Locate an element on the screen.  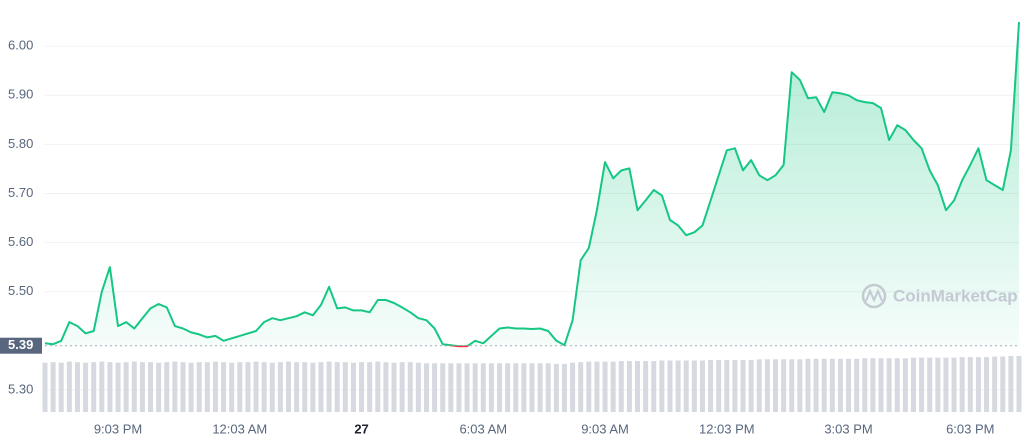
x-tick-label: 6:03 AM is located at coordinates (483, 428).